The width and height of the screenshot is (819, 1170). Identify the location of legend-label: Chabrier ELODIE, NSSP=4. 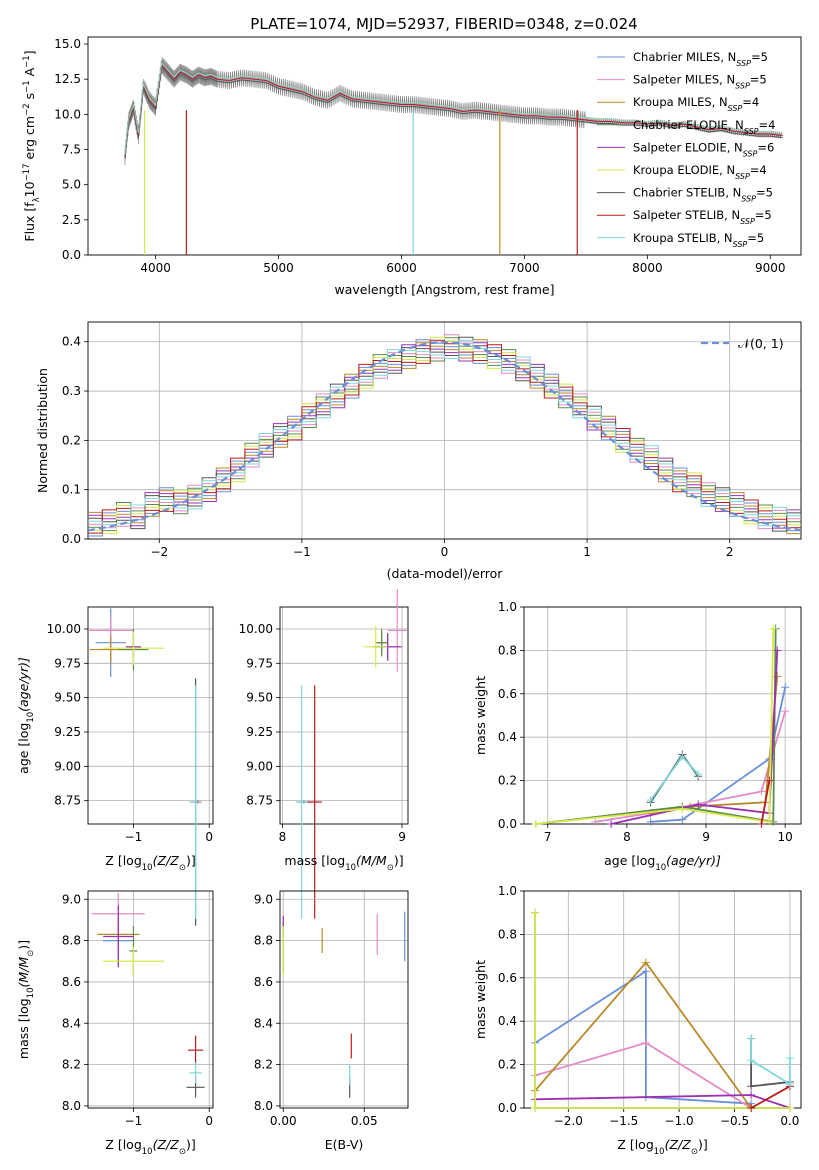
(704, 127).